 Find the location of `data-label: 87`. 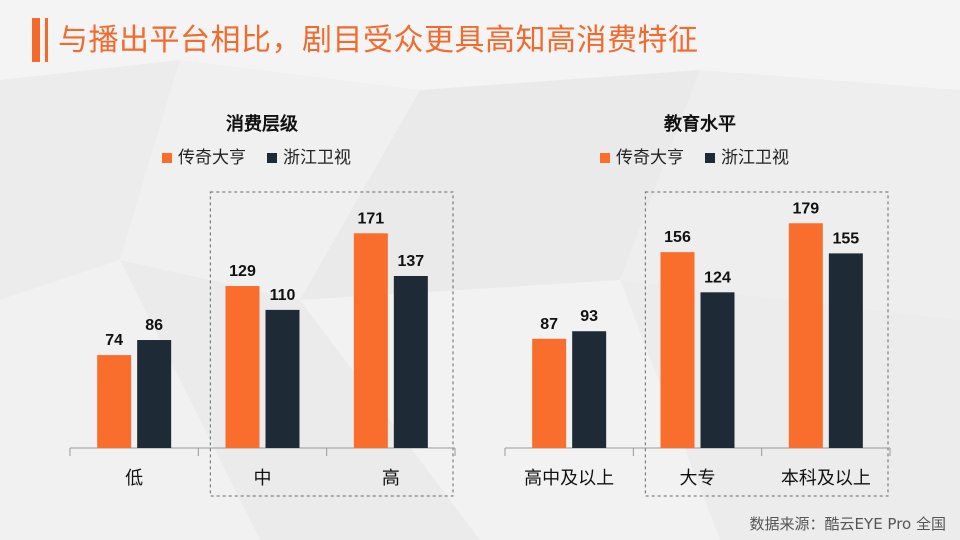

data-label: 87 is located at coordinates (549, 324).